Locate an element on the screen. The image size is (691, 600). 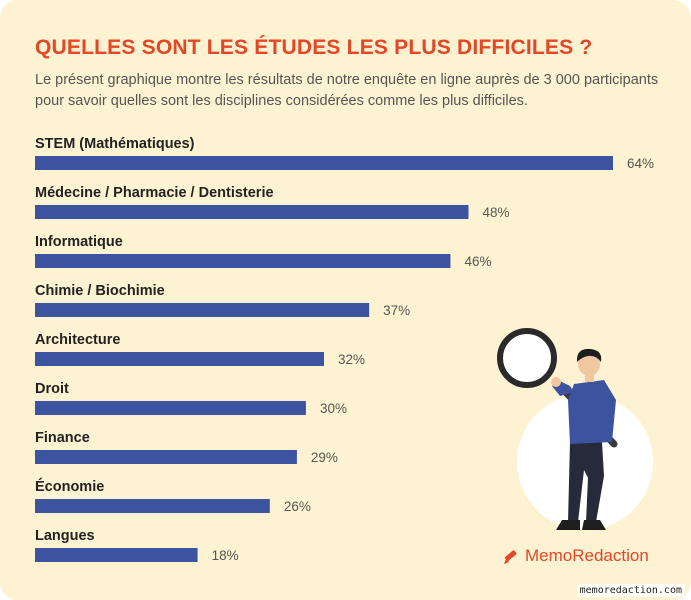
category-label: Droit is located at coordinates (52, 389).